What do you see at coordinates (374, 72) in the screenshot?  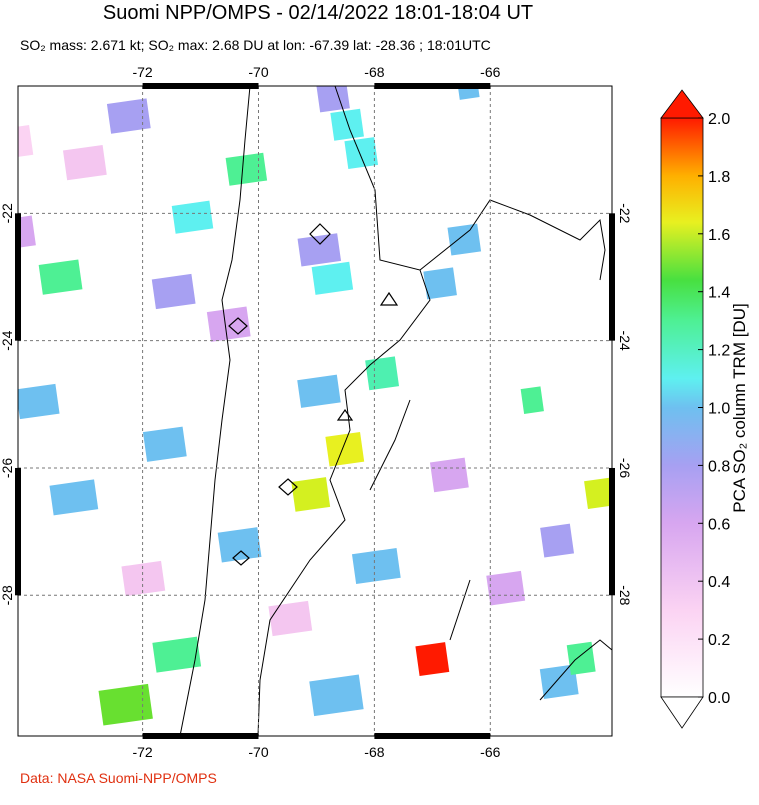 I see `x-tick-label-top: -68` at bounding box center [374, 72].